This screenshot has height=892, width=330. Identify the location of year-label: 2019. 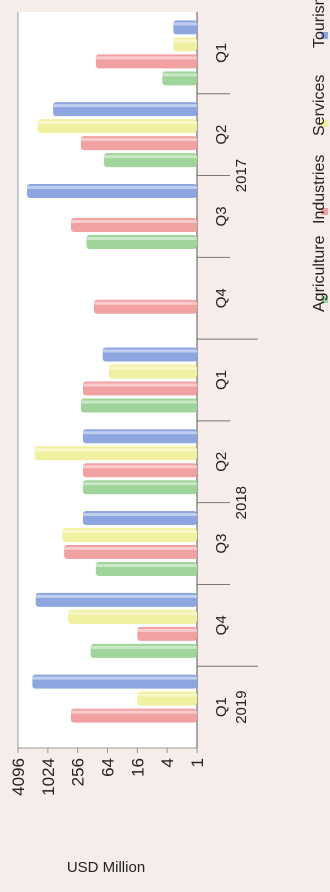
(241, 706).